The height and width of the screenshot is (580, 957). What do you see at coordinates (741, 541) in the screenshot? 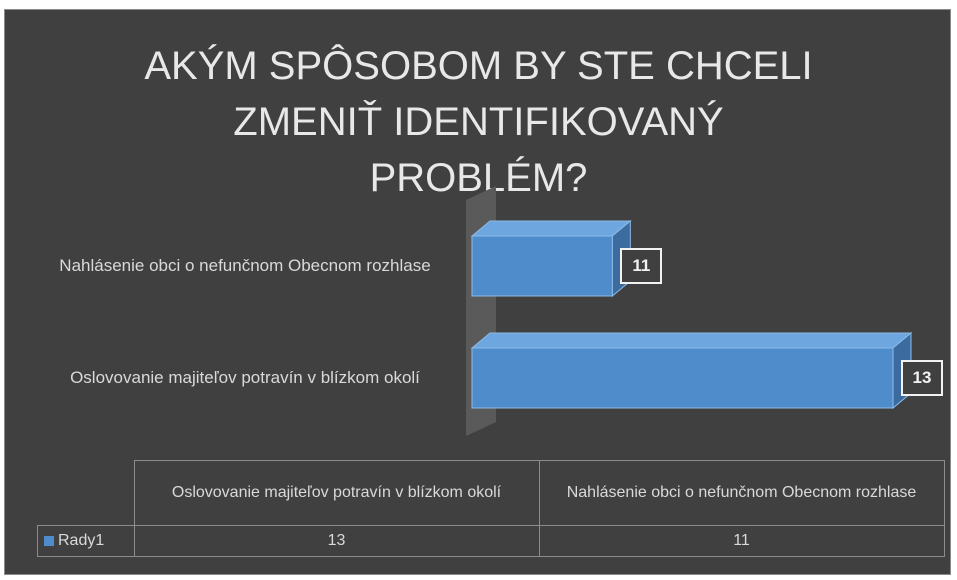
I see `table-value: 11` at bounding box center [741, 541].